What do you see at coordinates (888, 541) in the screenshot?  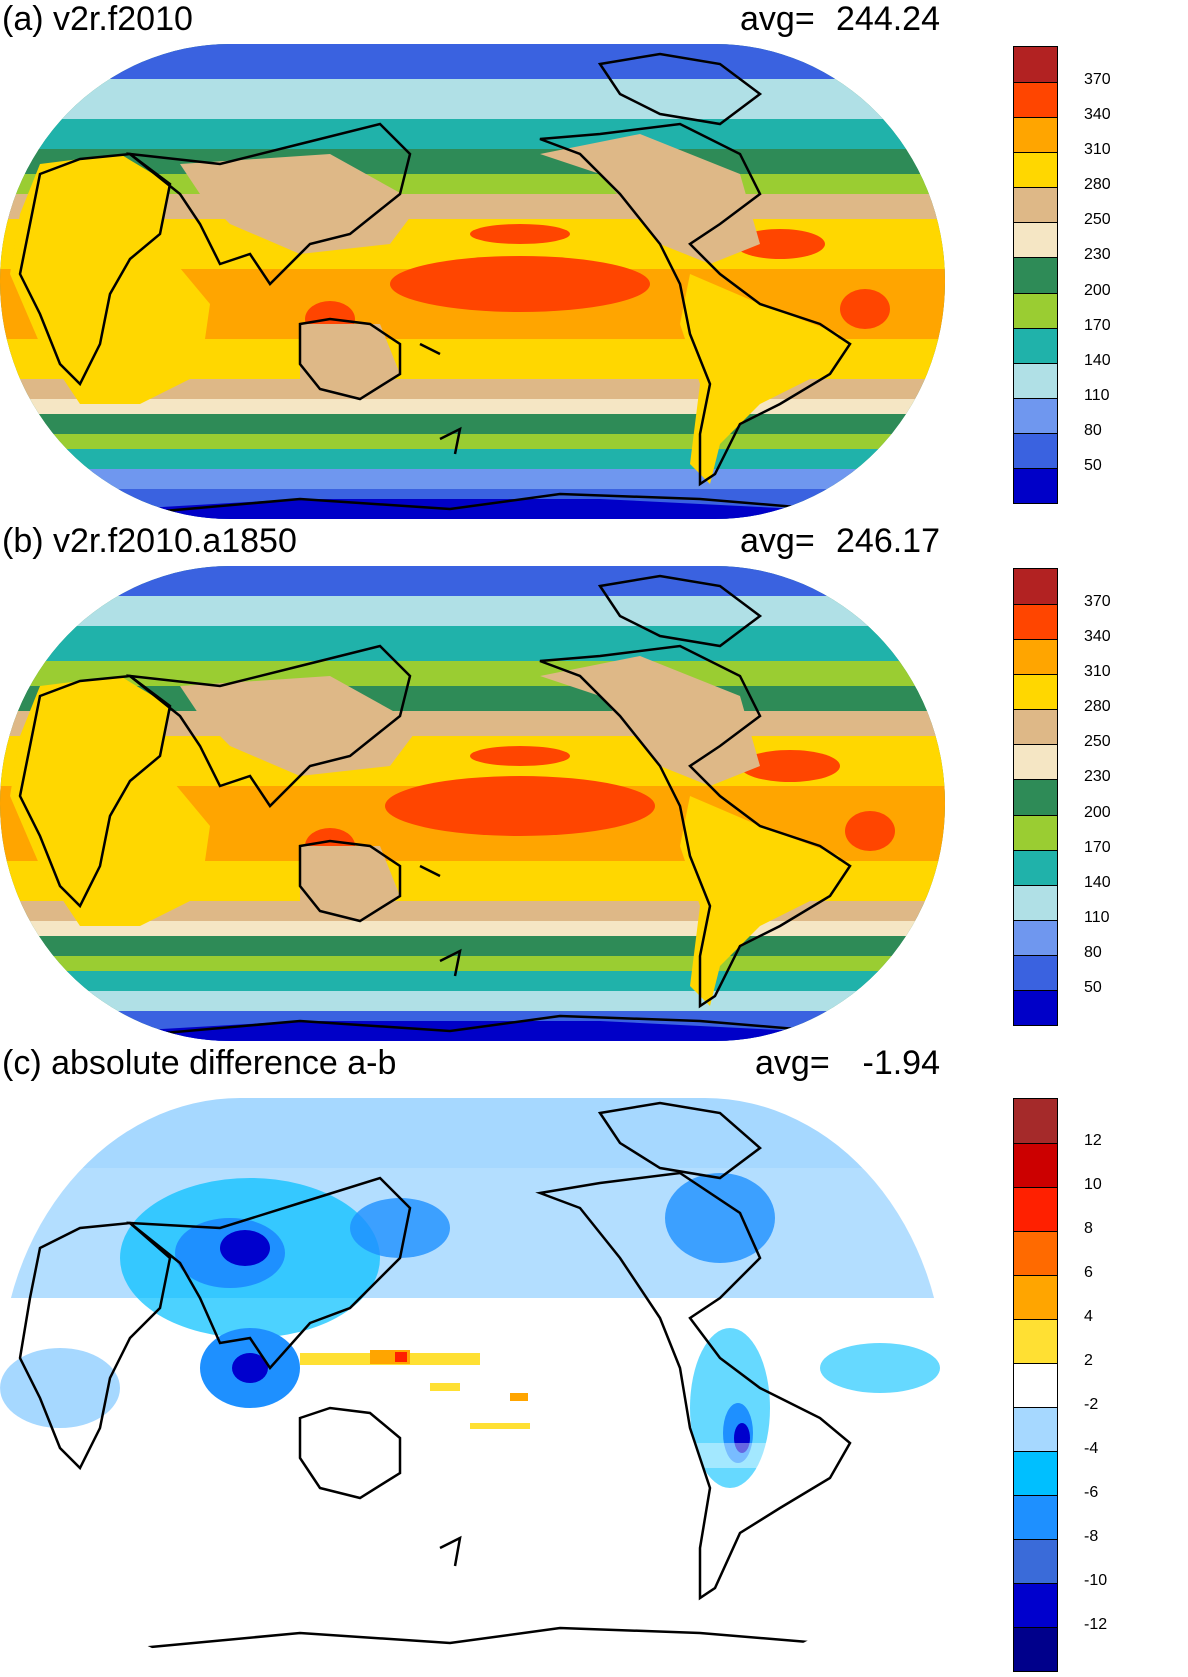 I see `panel-b-avg-value: 246.17` at bounding box center [888, 541].